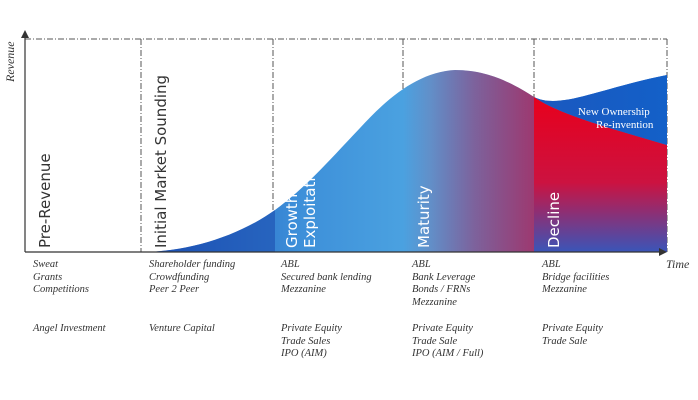  Describe the element at coordinates (10, 62) in the screenshot. I see `y-axis-label: Revenue` at that location.